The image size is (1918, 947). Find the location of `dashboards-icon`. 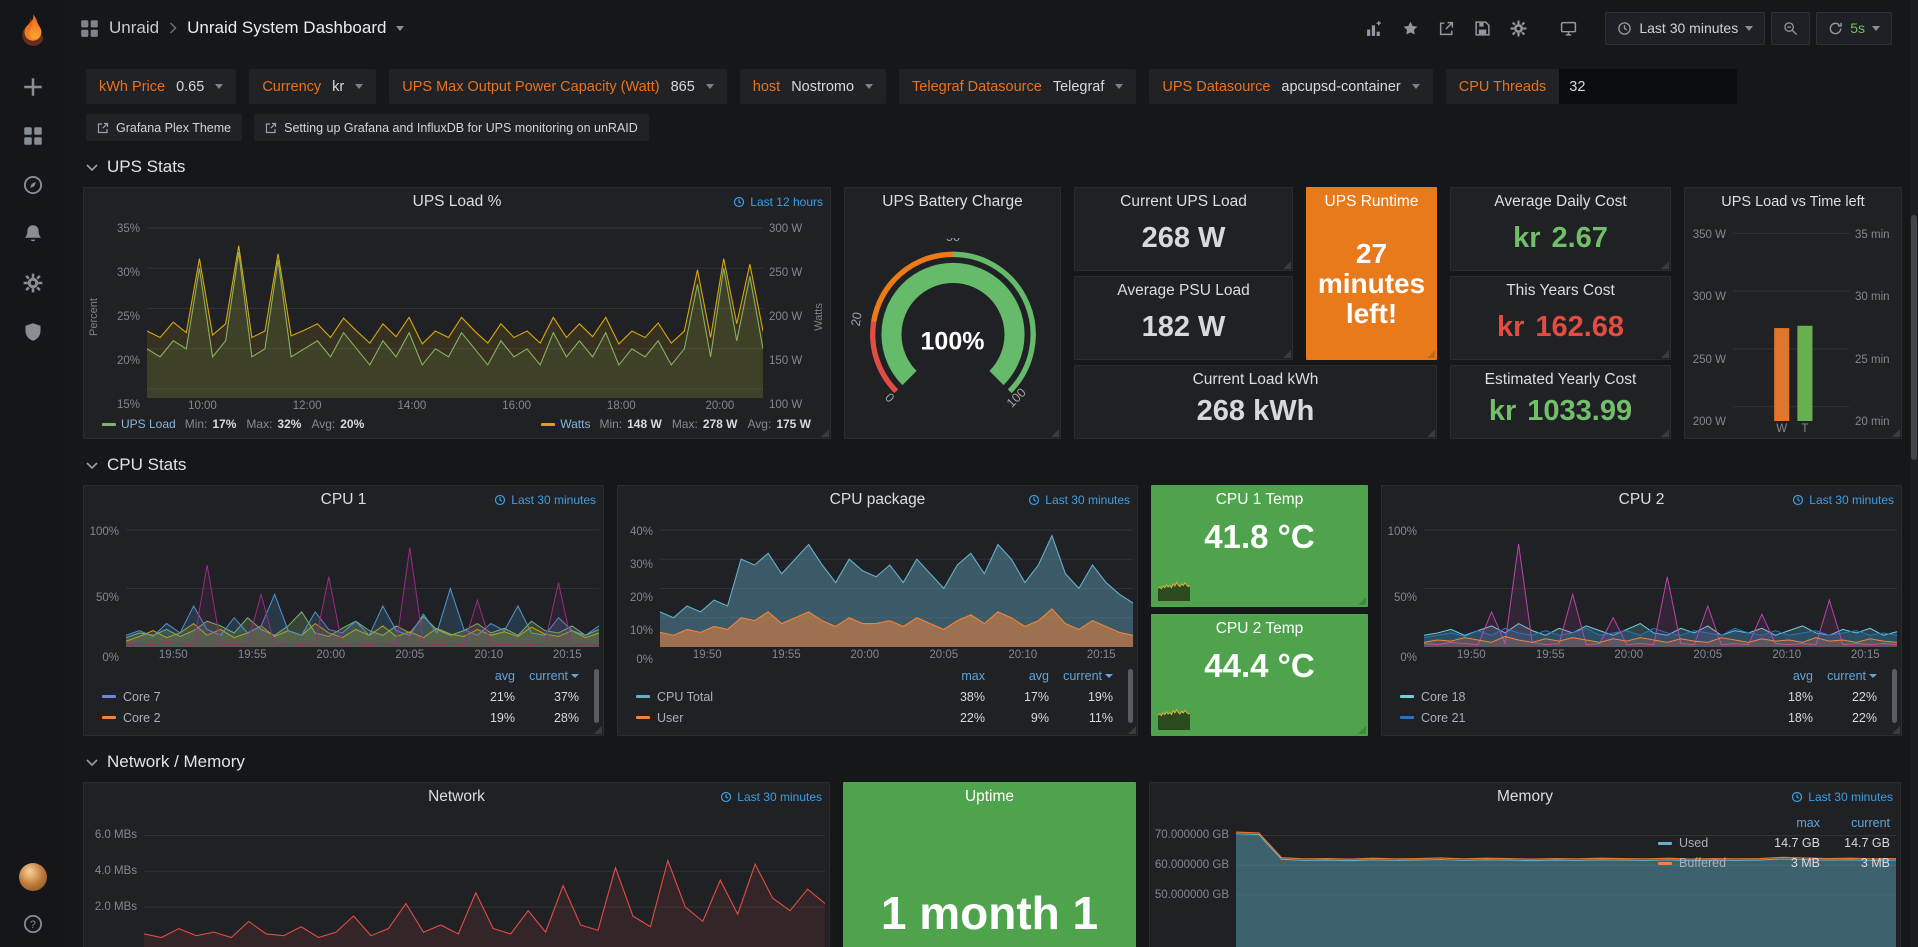

dashboards-icon is located at coordinates (33, 136).